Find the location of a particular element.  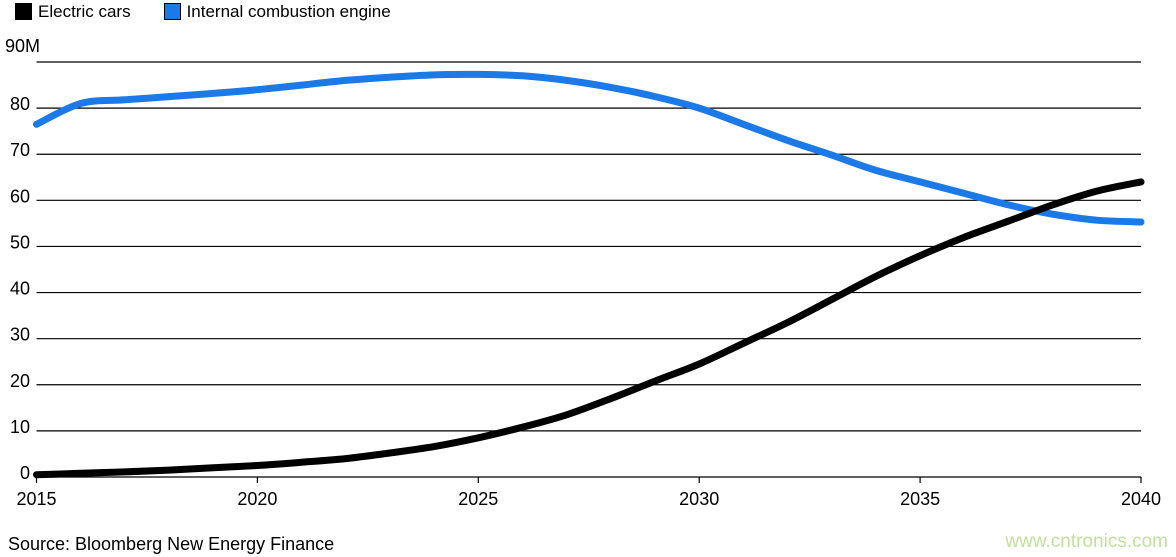

x-axis-label: 2025 is located at coordinates (478, 499).